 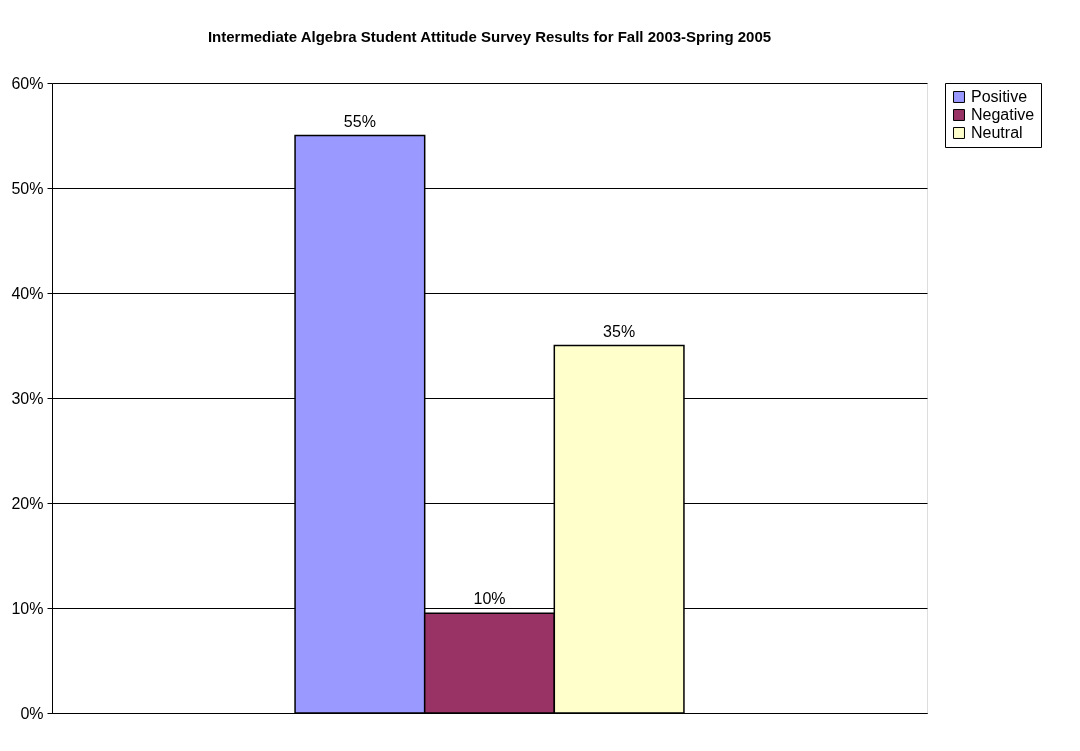 I want to click on legend-label: Positive, so click(x=999, y=96).